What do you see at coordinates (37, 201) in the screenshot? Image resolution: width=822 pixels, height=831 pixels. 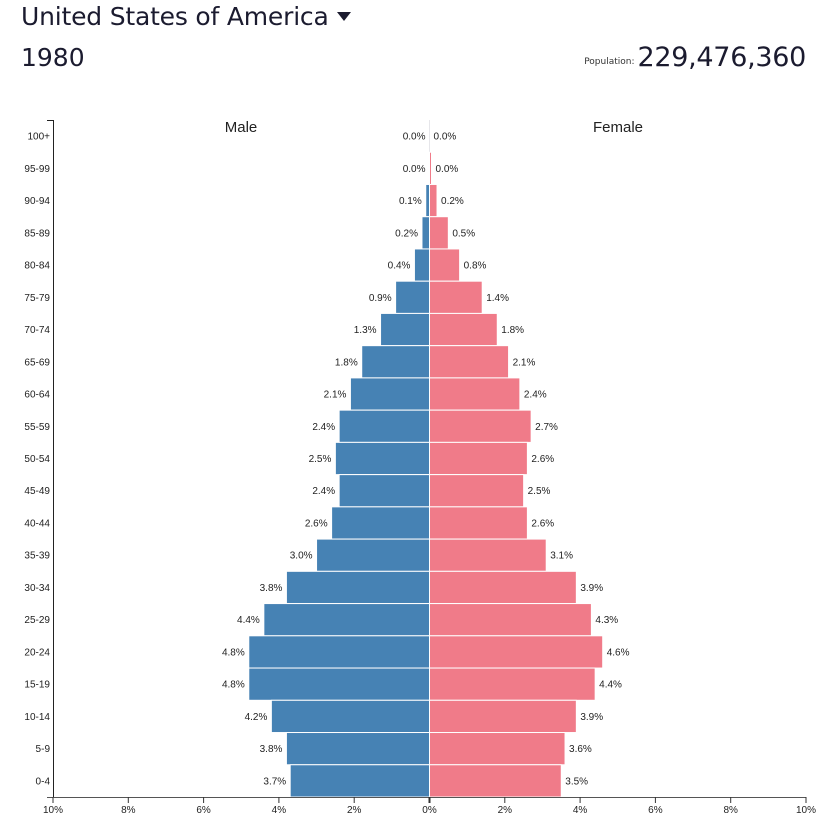 I see `y-tick-label-90-94: 90-94` at bounding box center [37, 201].